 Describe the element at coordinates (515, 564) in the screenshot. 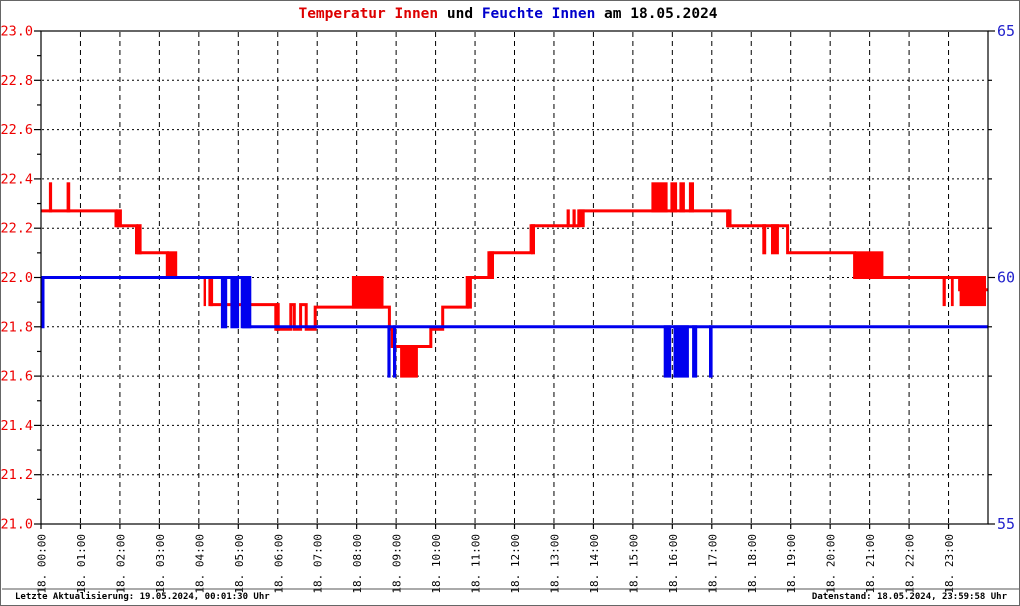

I see `x-axis-tick-label: 18. 12:00` at that location.